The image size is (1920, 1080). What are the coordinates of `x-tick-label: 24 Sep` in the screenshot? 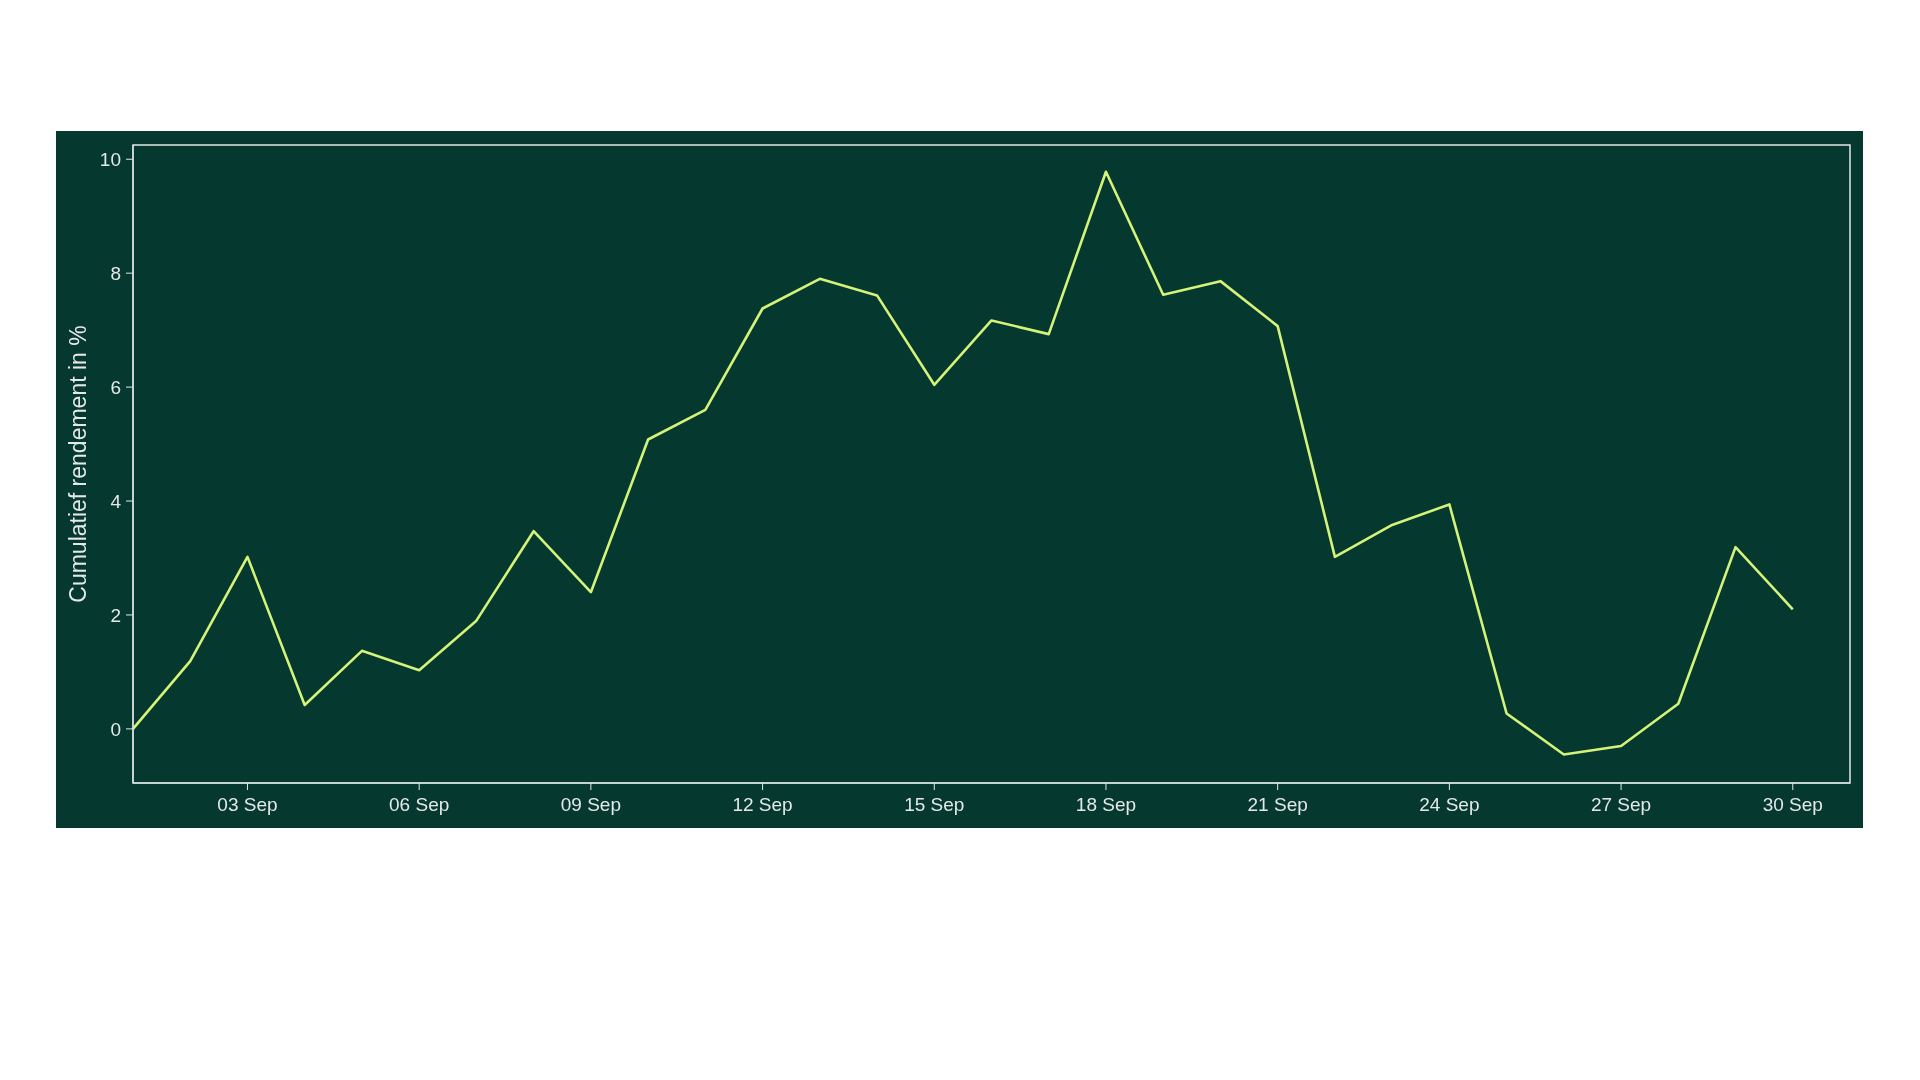 It's located at (1449, 805).